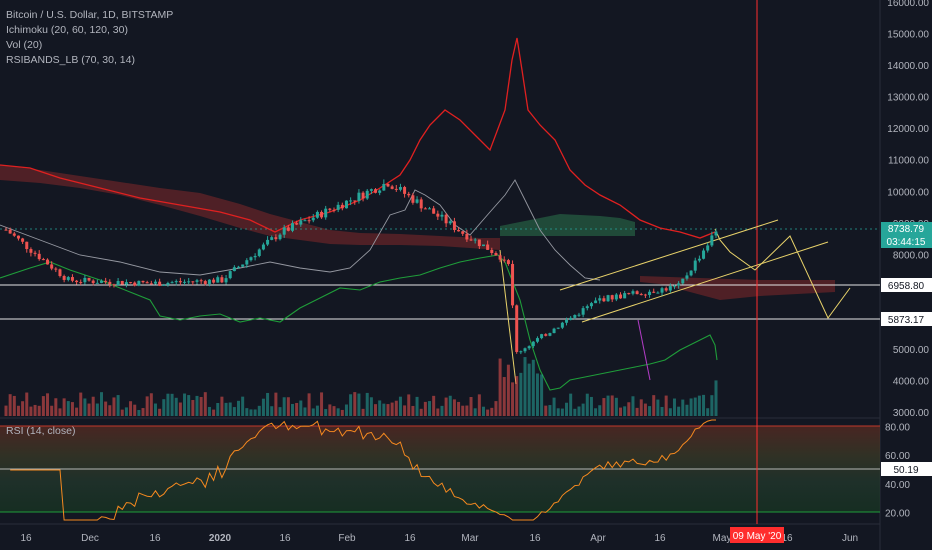 The height and width of the screenshot is (550, 932). Describe the element at coordinates (41, 431) in the screenshot. I see `rsi-pane-title: RSI (14, close)` at that location.